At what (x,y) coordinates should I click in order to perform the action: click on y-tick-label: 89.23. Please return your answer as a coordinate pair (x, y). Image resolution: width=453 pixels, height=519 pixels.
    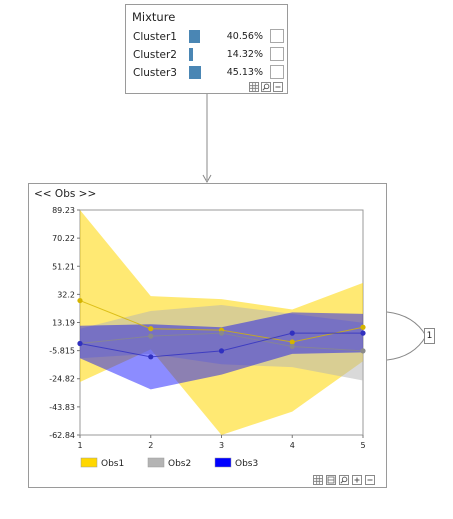
    Looking at the image, I should click on (63, 210).